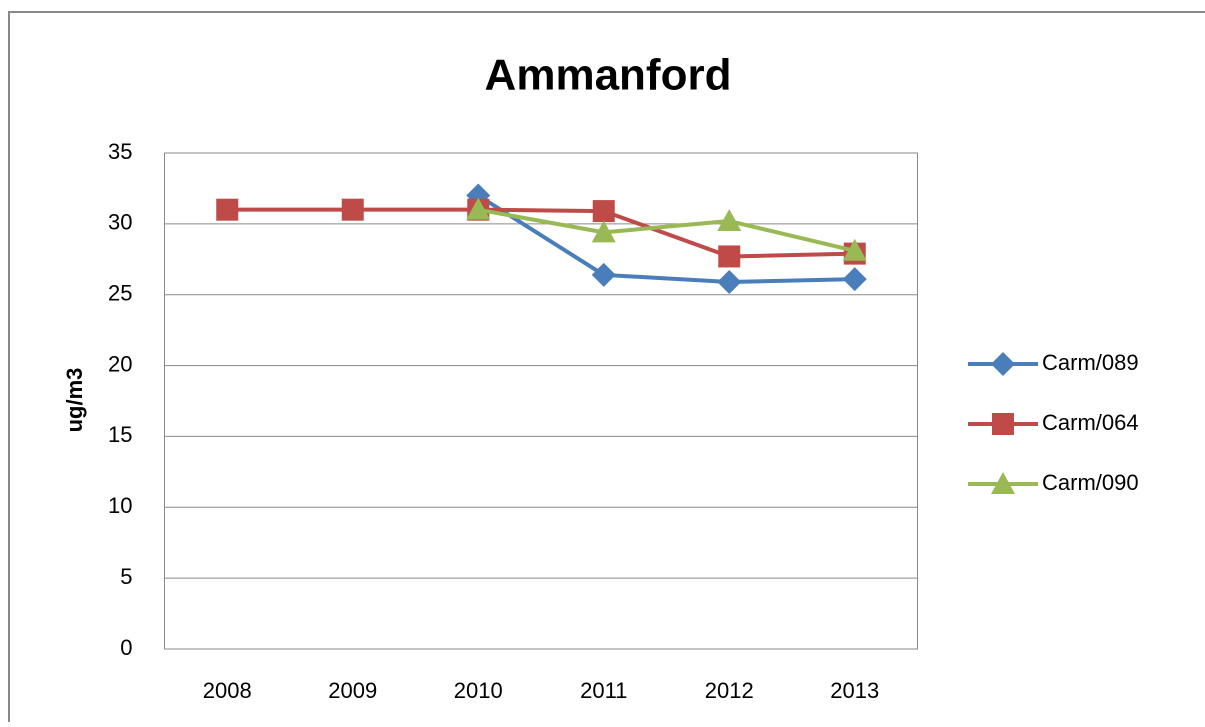 The height and width of the screenshot is (727, 1205). Describe the element at coordinates (120, 222) in the screenshot. I see `y-tick-label: 30` at that location.